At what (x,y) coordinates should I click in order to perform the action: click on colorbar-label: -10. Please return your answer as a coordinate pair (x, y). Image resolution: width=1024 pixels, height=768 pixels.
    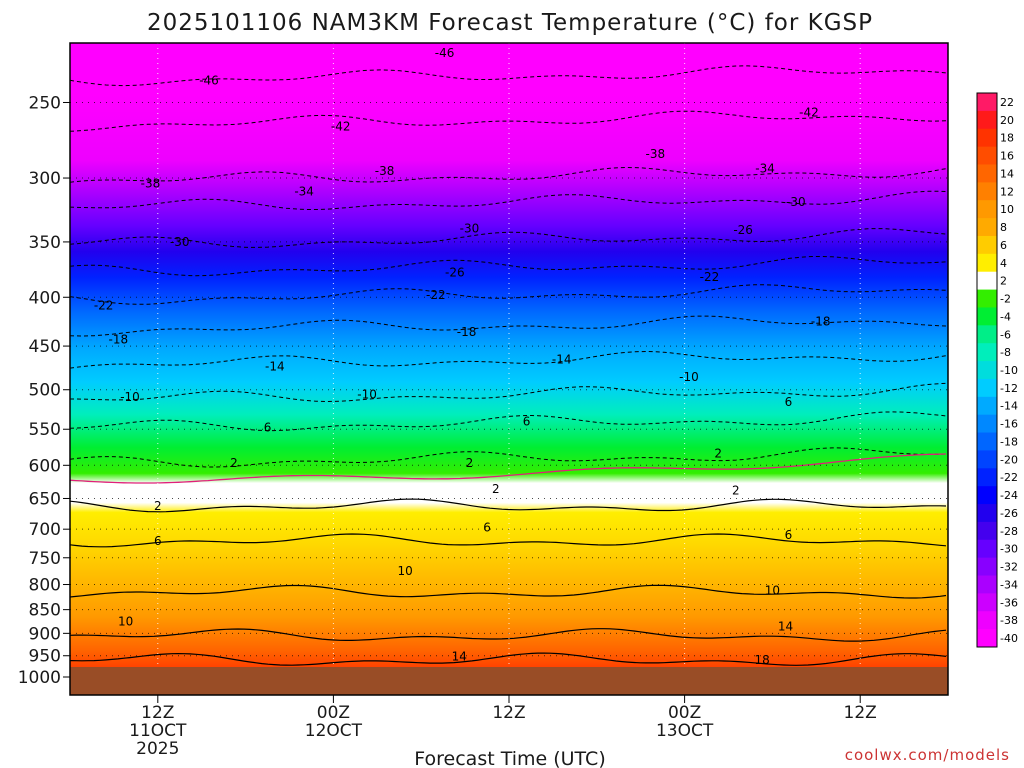
    Looking at the image, I should click on (1009, 370).